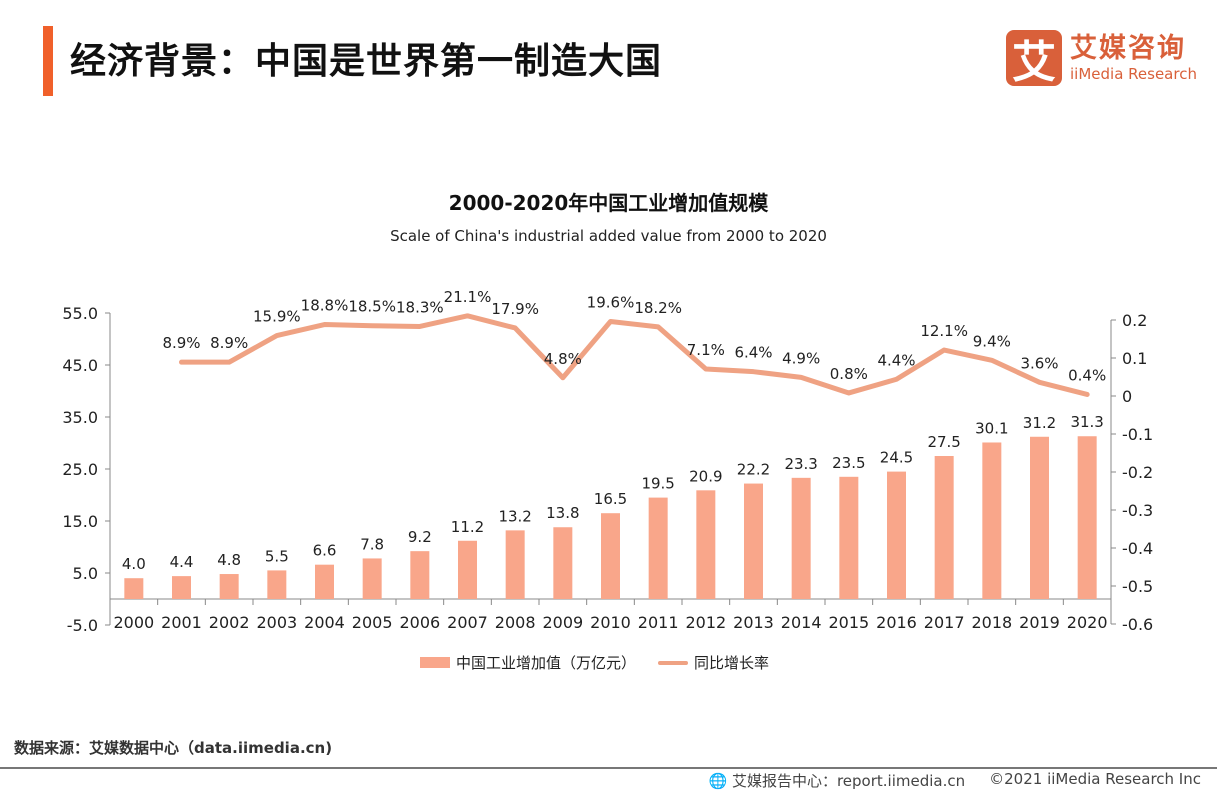  I want to click on growth-label: 7.1%, so click(706, 350).